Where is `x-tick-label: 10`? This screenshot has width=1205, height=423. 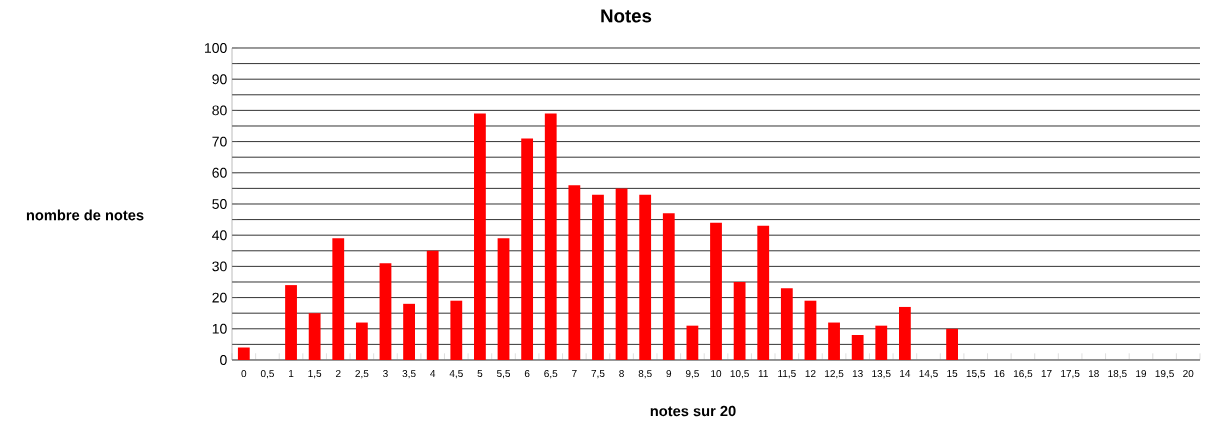 x-tick-label: 10 is located at coordinates (716, 374).